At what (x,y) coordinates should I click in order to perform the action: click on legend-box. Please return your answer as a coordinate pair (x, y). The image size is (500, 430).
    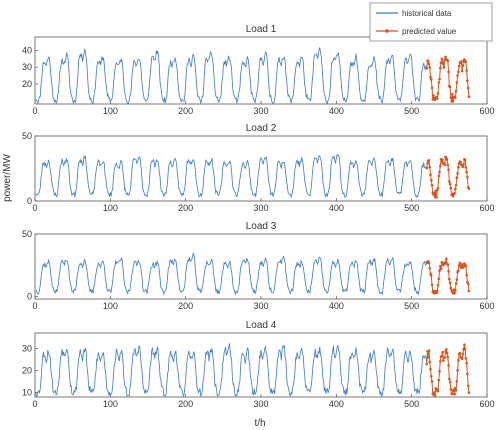
    Looking at the image, I should click on (431, 22).